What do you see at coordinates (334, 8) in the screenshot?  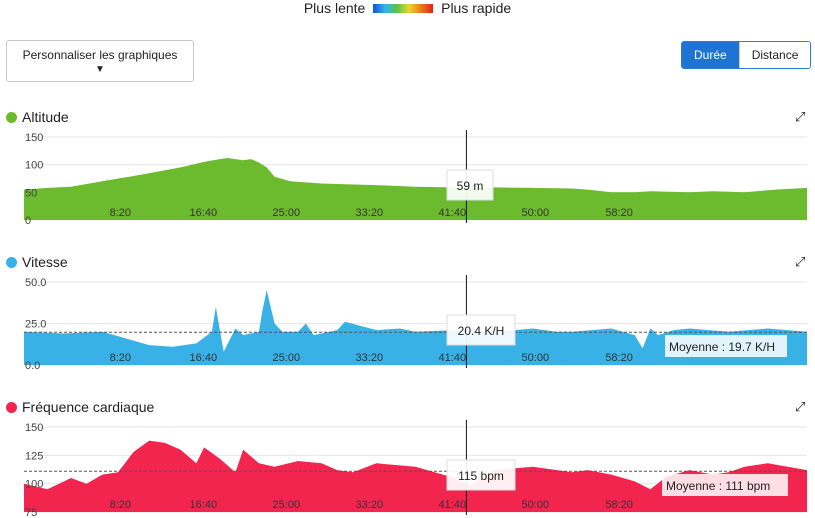 I see `legend-slow-label: Plus lente` at bounding box center [334, 8].